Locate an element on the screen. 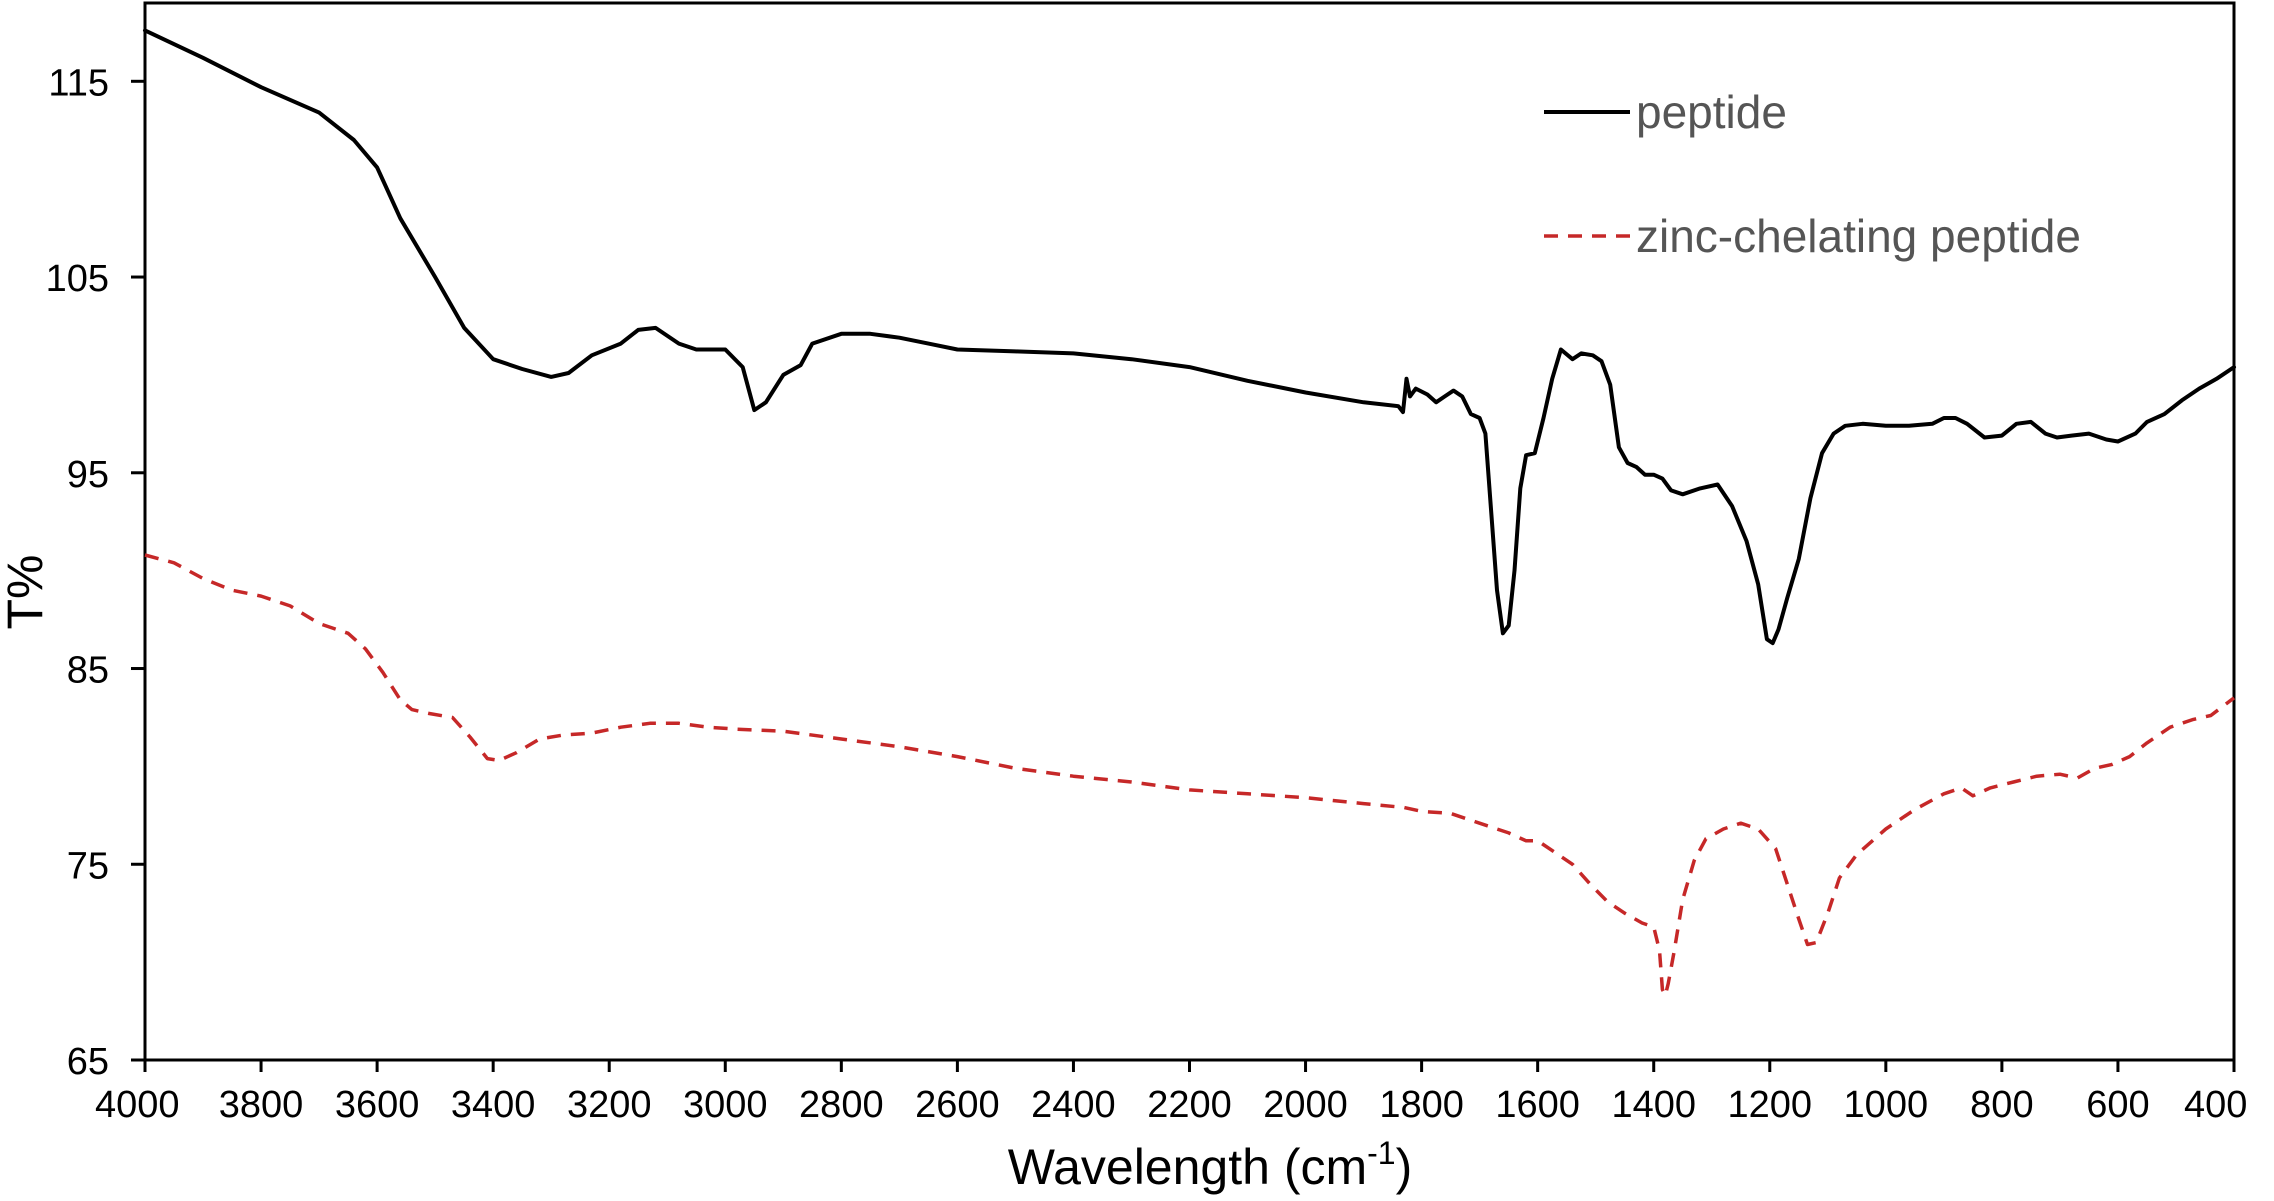 The width and height of the screenshot is (2274, 1201). legend: peptide zinc-chelating peptide is located at coordinates (1812, 174).